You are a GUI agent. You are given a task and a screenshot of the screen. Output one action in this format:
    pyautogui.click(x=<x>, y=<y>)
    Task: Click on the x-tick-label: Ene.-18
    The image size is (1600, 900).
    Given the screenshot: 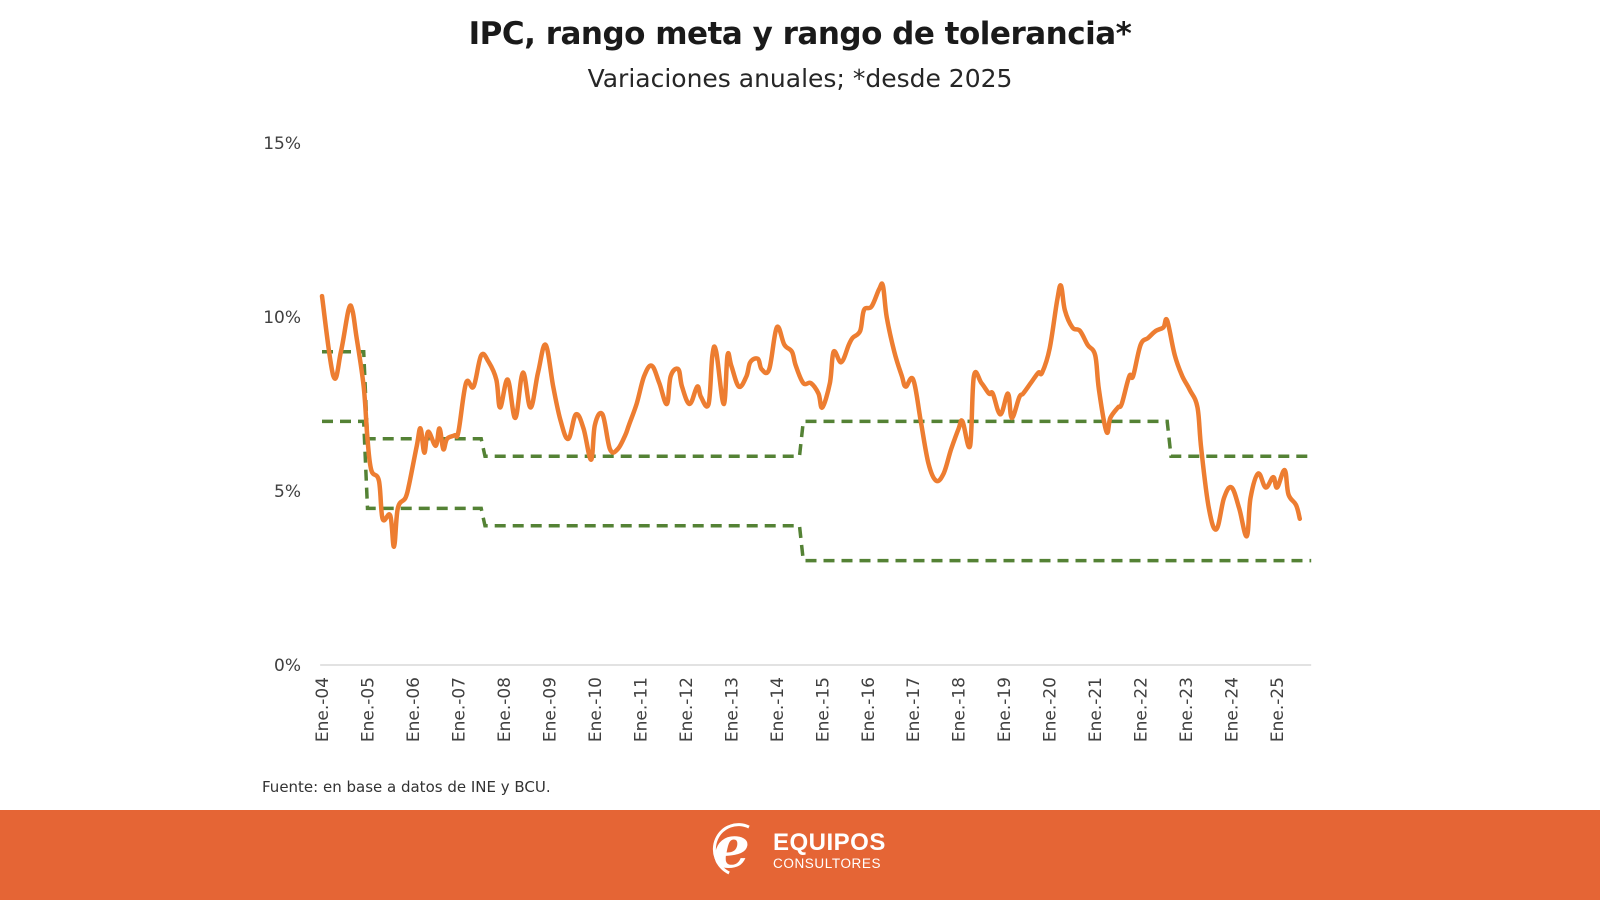 What is the action you would take?
    pyautogui.click(x=960, y=709)
    